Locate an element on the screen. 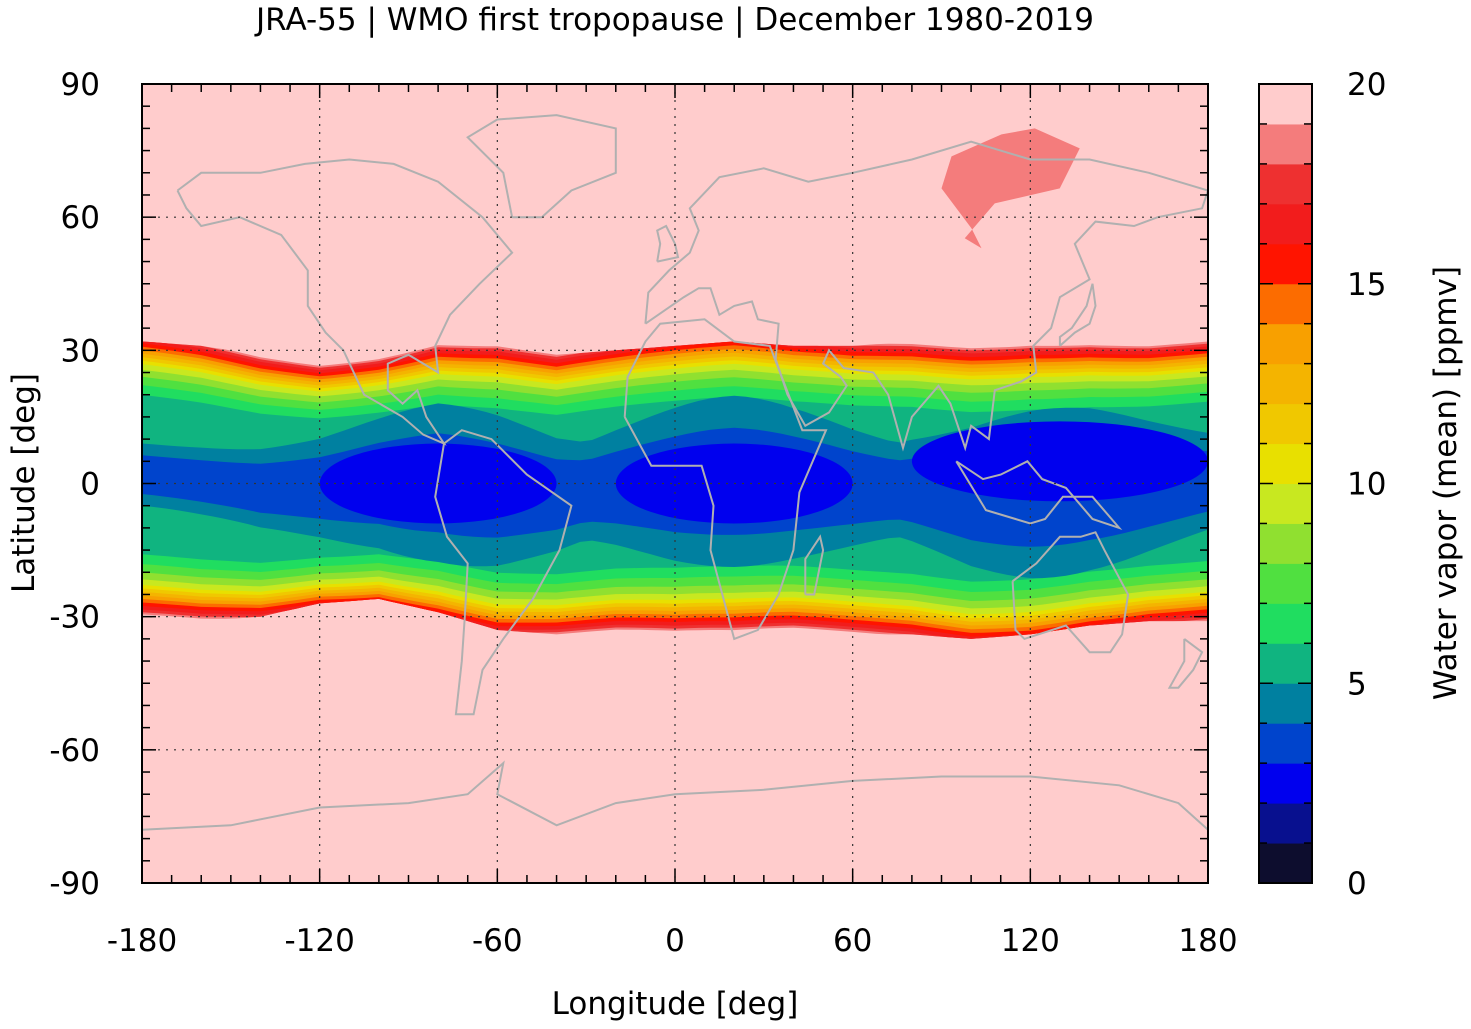 The height and width of the screenshot is (1029, 1471). colorbar-ticks is located at coordinates (1285, 483).